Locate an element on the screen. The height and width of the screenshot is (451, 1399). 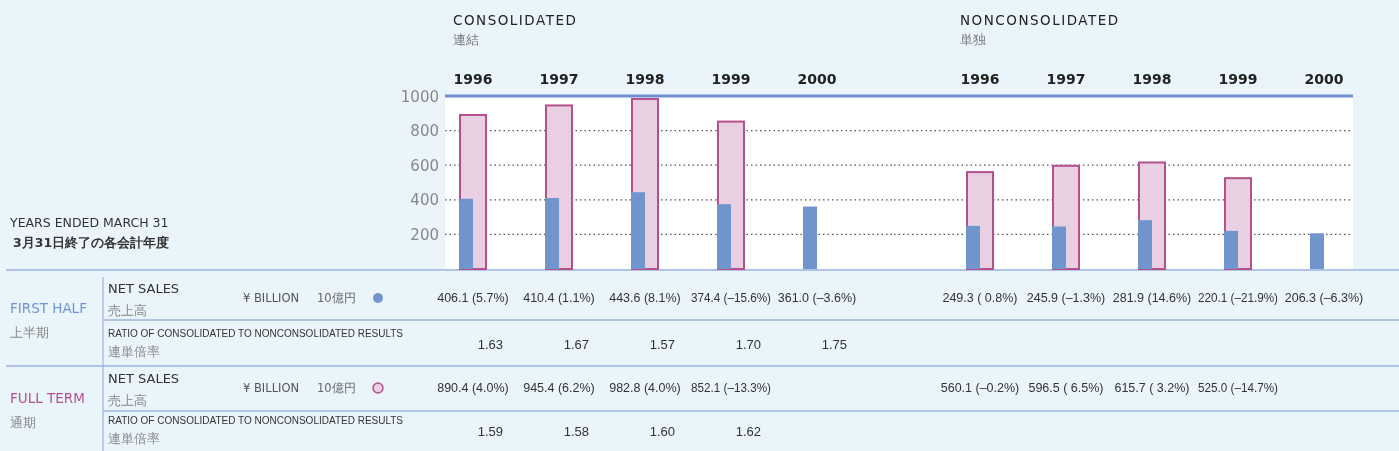
data-label: 249.3 ( 0.8%) is located at coordinates (980, 298).